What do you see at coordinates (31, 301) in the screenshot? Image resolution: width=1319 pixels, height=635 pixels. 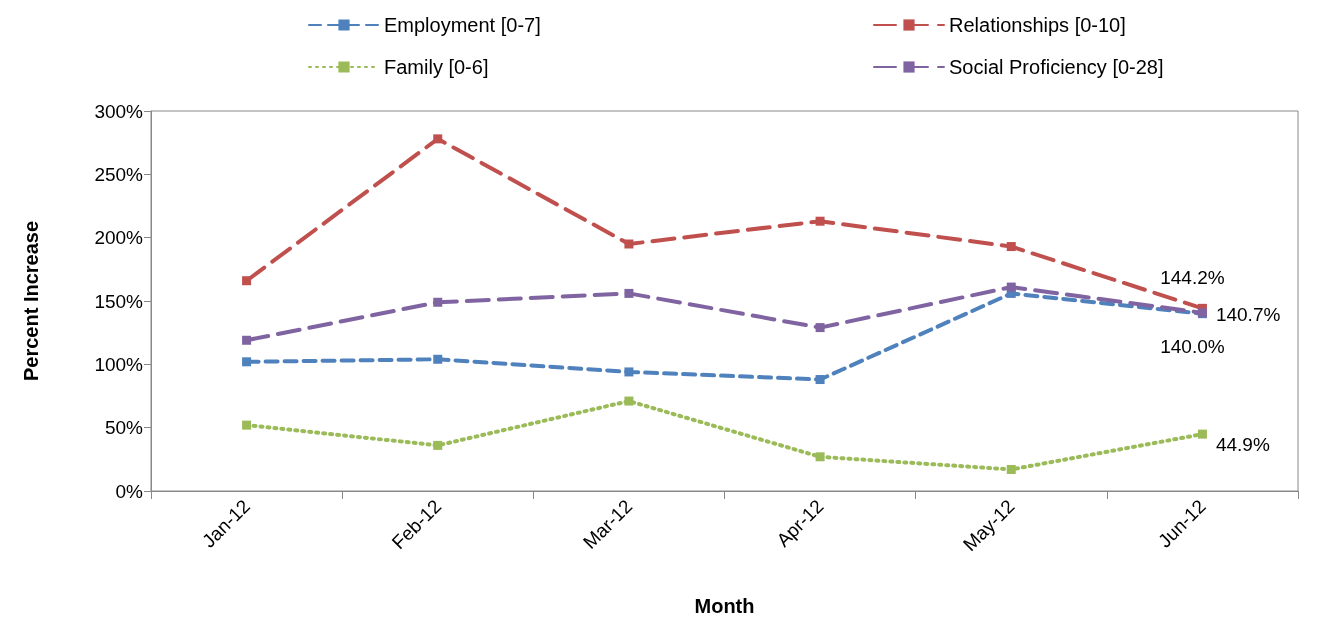 I see `y-axis-title: Percent Increase` at bounding box center [31, 301].